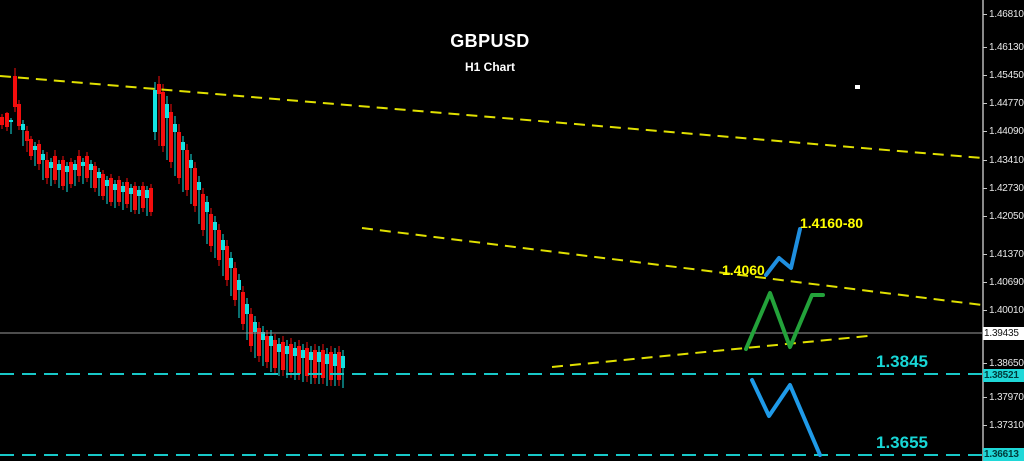  What do you see at coordinates (1003, 217) in the screenshot?
I see `axis-tick: 1.42050` at bounding box center [1003, 217].